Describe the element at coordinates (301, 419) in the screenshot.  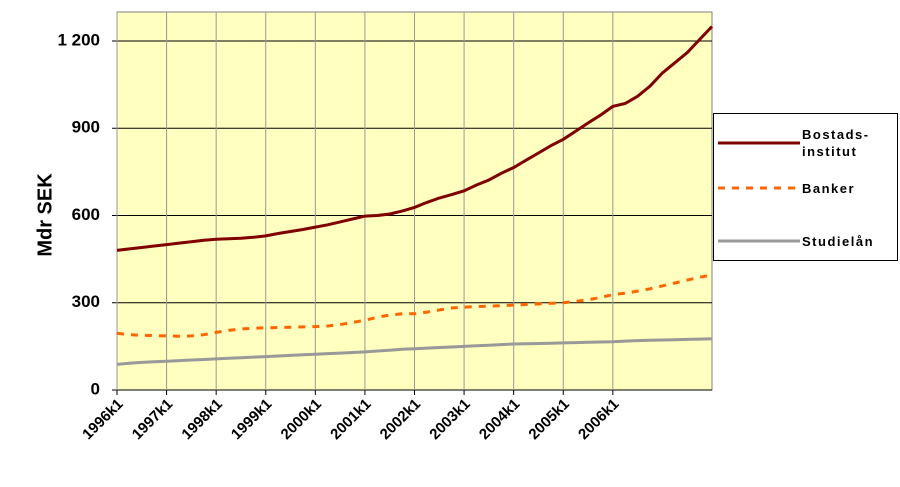
I see `x-tick-label: 2000k1` at that location.